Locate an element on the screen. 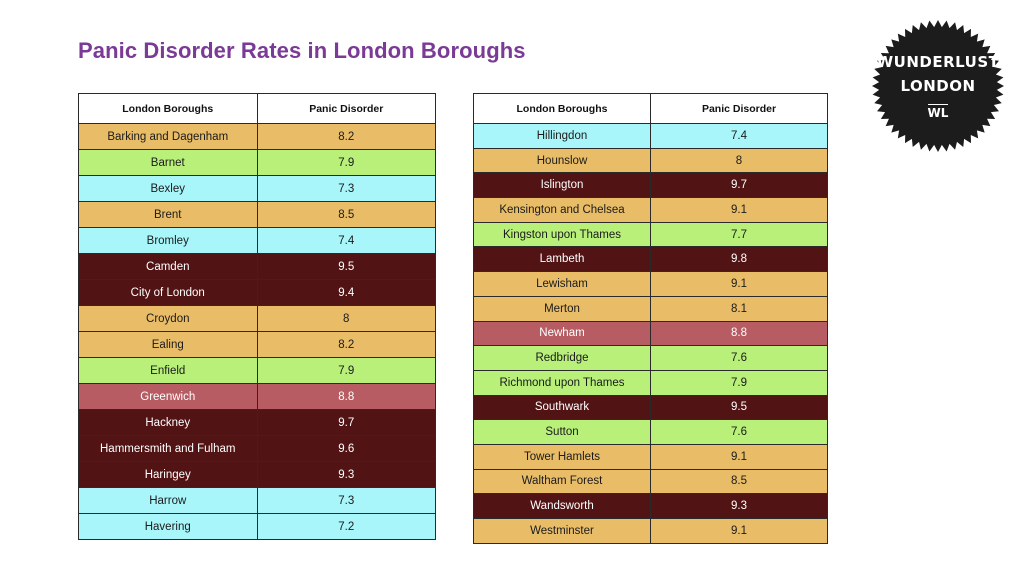 This screenshot has height=576, width=1024. table-row: Newham 8.8 is located at coordinates (650, 333).